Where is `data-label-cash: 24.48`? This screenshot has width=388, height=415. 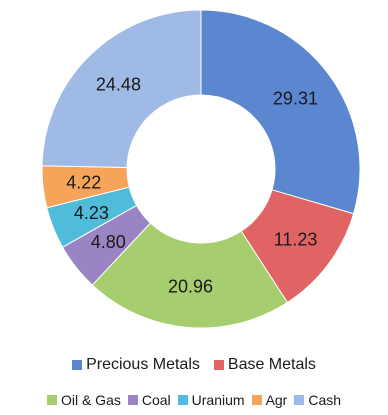 data-label-cash: 24.48 is located at coordinates (118, 85).